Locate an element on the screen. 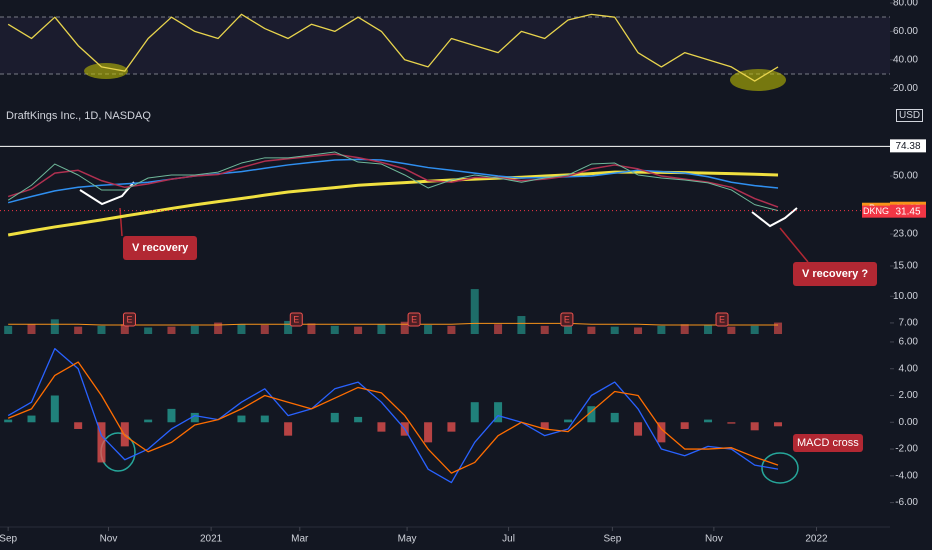 This screenshot has width=932, height=550. y-tick-label: -2.00 is located at coordinates (906, 449).